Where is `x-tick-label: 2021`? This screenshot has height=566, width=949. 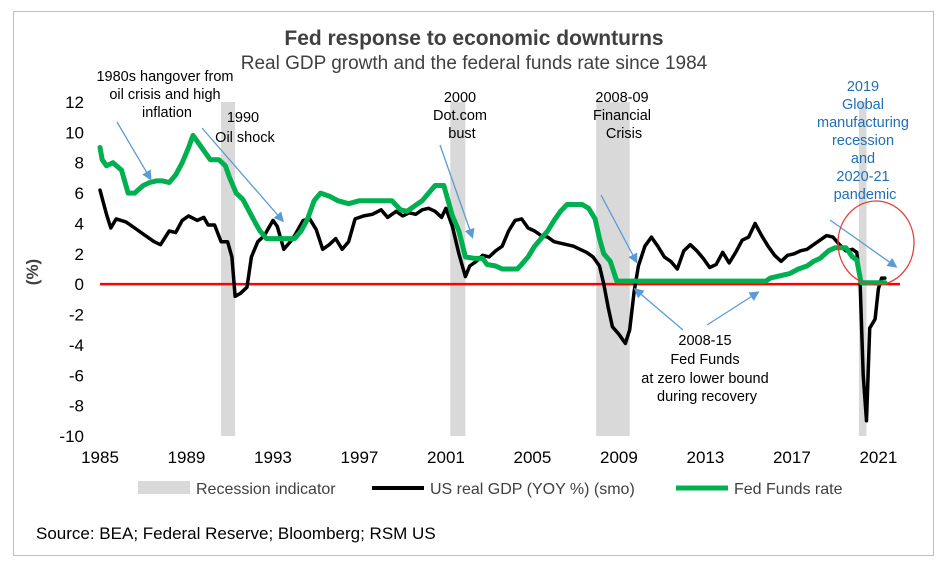
x-tick-label: 2021 is located at coordinates (878, 457).